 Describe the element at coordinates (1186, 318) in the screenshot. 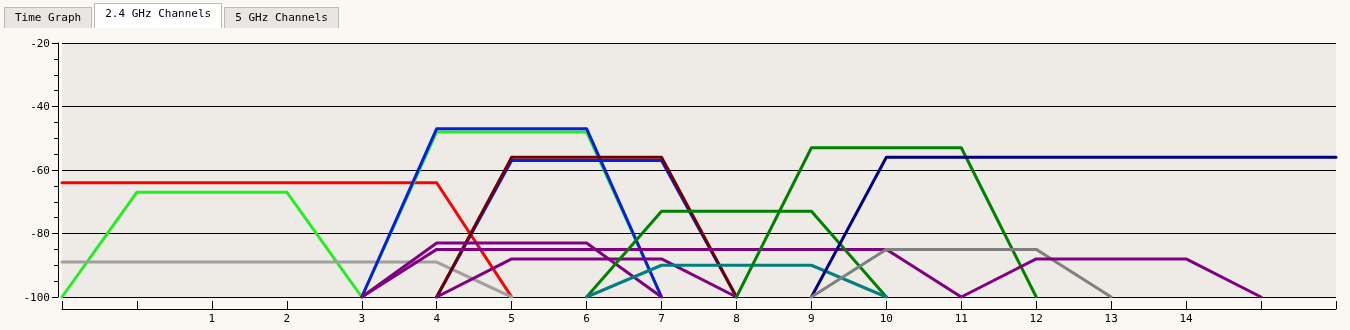

I see `x-tick-label: 14` at that location.